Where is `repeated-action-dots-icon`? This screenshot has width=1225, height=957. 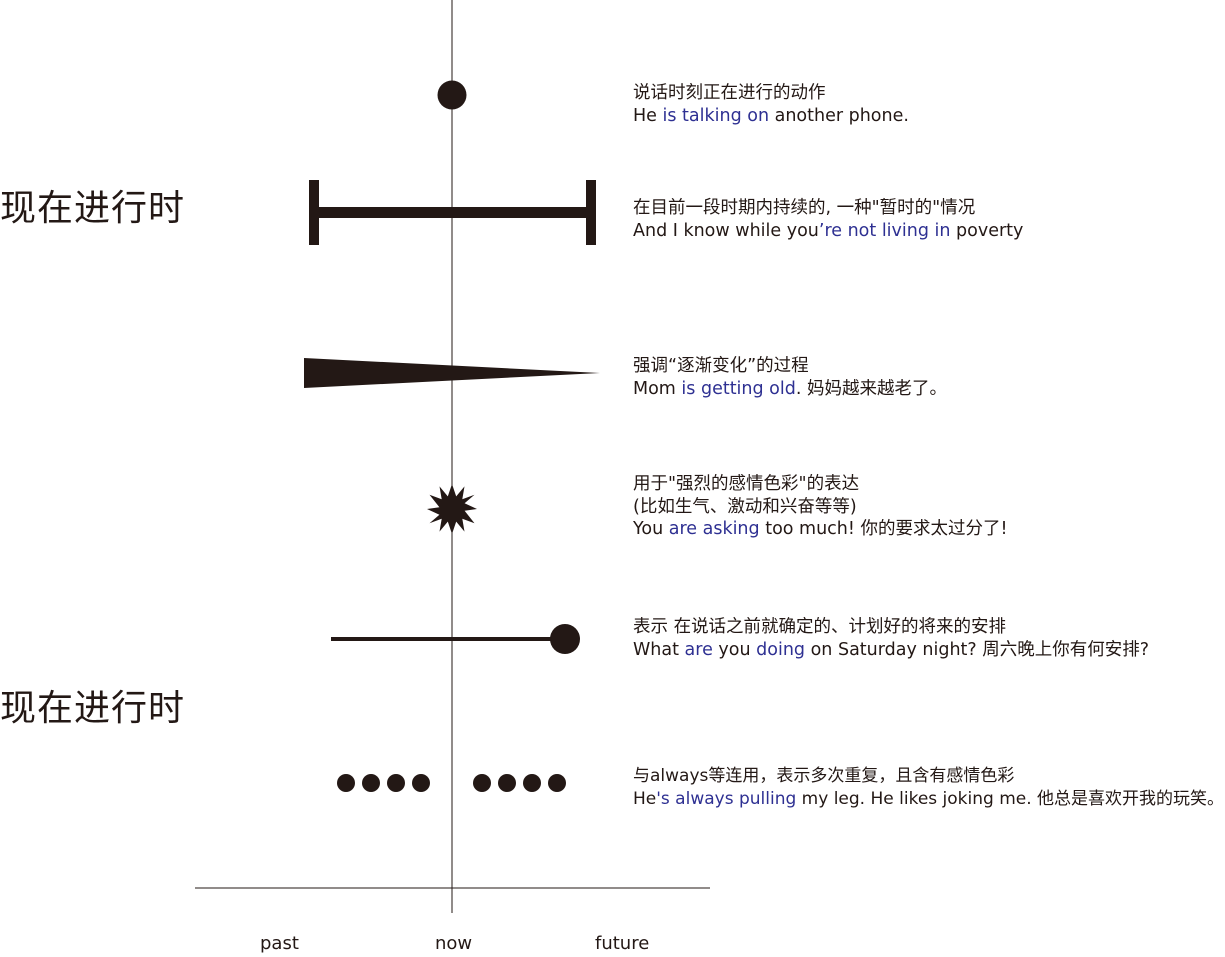
repeated-action-dots-icon is located at coordinates (451, 783).